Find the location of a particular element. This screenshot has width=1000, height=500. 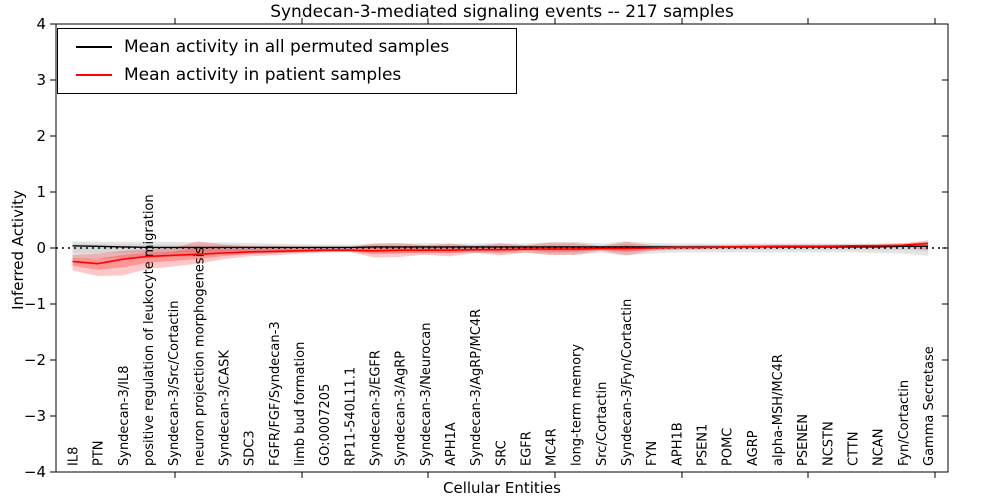

x-category-label: Syndecan-3/AgRP is located at coordinates (401, 408).